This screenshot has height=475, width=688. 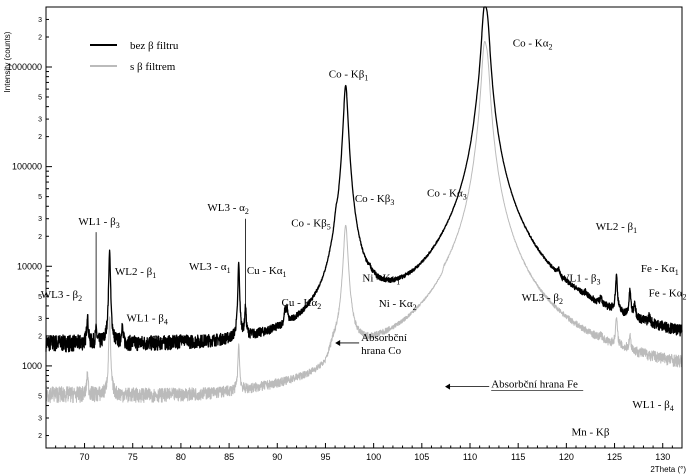 What do you see at coordinates (153, 67) in the screenshot?
I see `legend-label-s-filtrem: s β filtrem` at bounding box center [153, 67].